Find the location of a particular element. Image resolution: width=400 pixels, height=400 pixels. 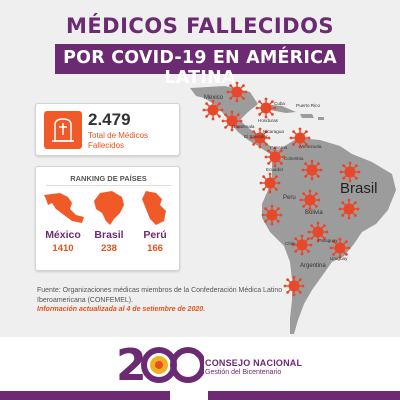

map-label-cuba: Cuba is located at coordinates (279, 103).